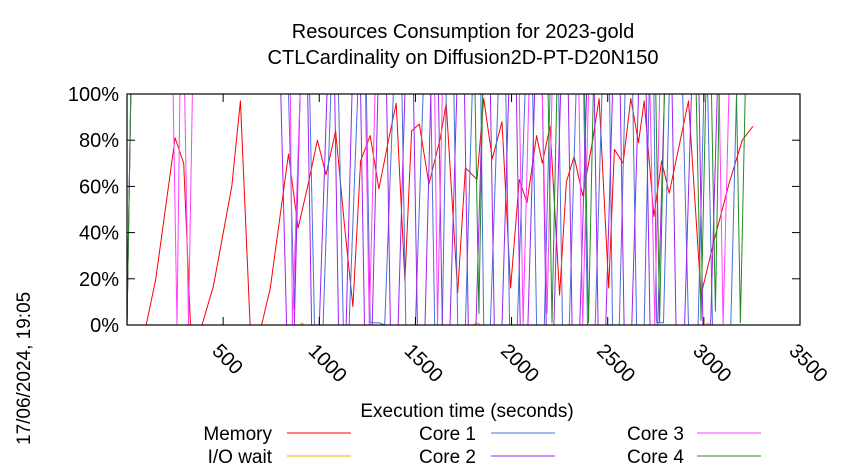 Image resolution: width=850 pixels, height=475 pixels. Describe the element at coordinates (240, 457) in the screenshot. I see `legend-label-i-o-wait: I/O wait` at that location.